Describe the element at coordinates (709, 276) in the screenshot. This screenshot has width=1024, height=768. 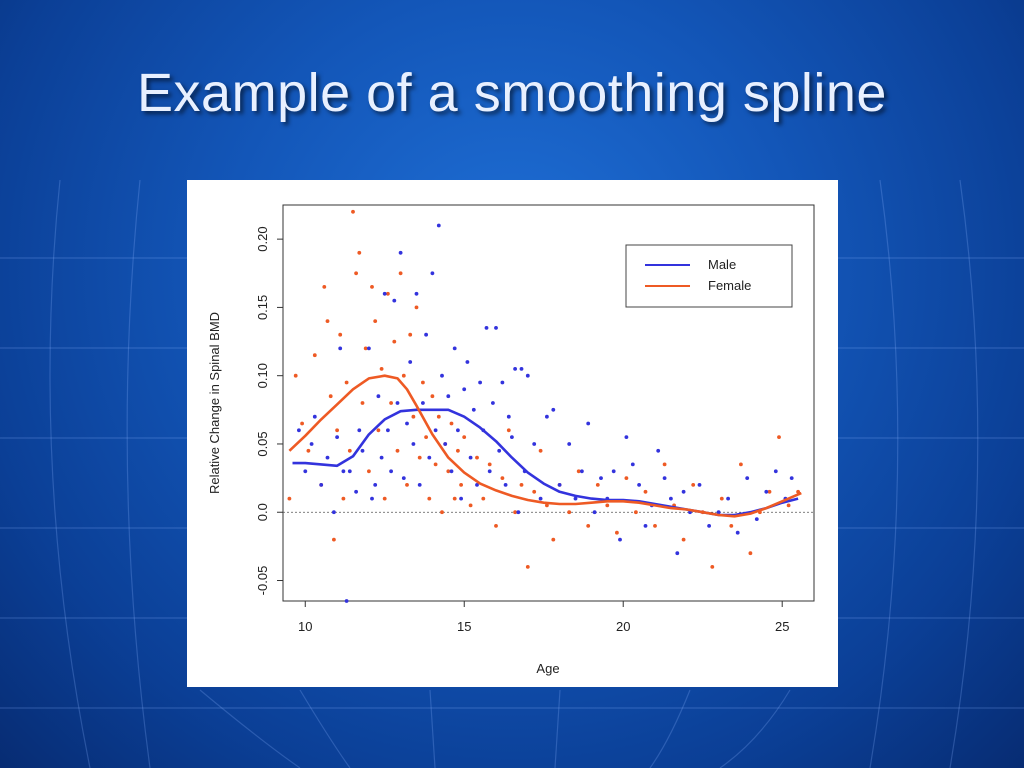
I see `legend-box` at that location.